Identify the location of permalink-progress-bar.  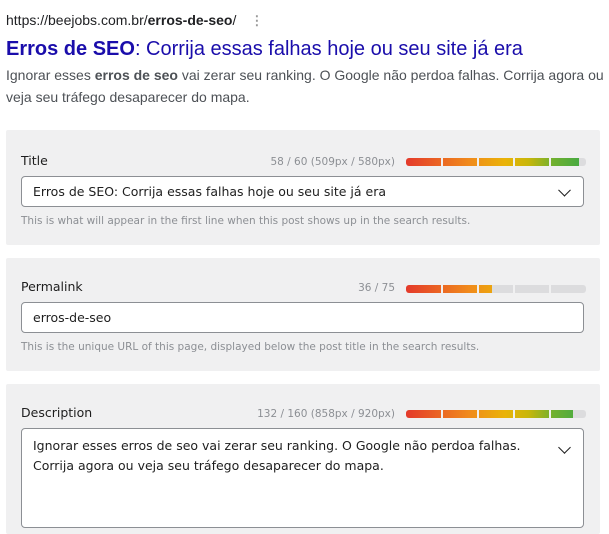
(496, 289).